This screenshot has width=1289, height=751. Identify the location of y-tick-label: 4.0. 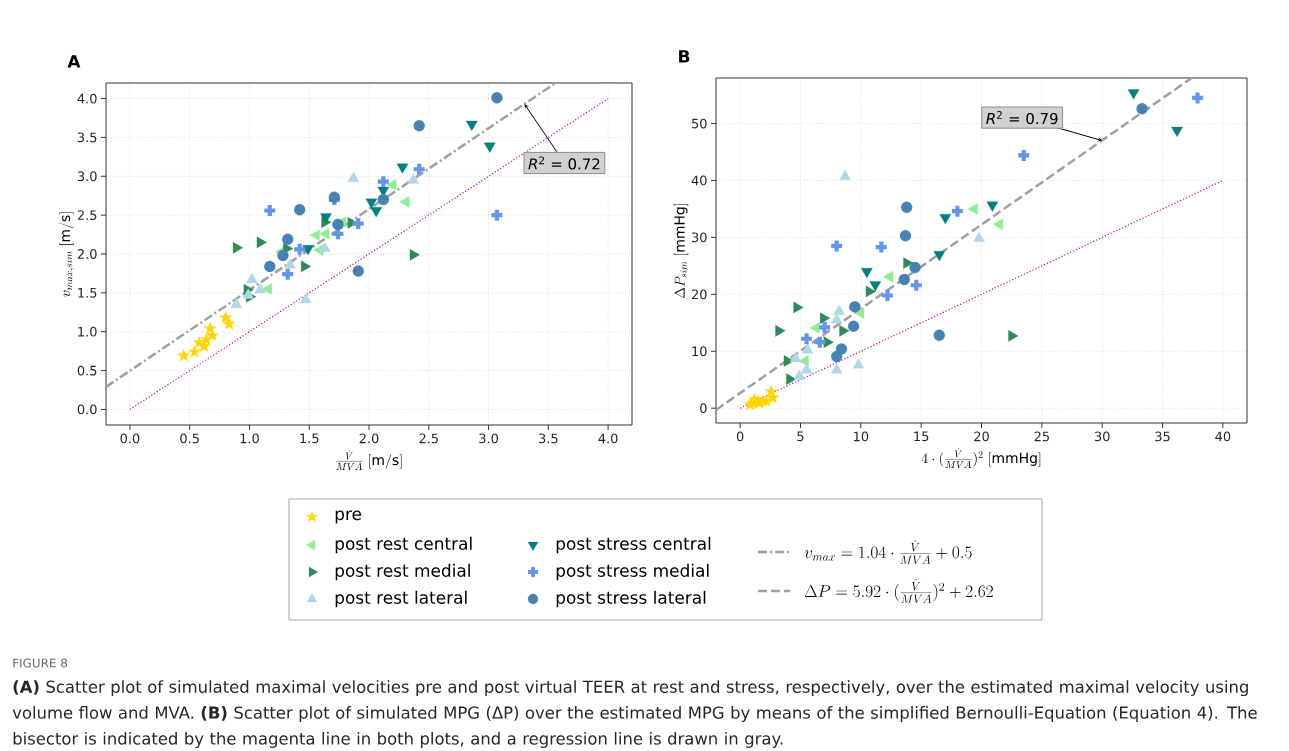
(87, 98).